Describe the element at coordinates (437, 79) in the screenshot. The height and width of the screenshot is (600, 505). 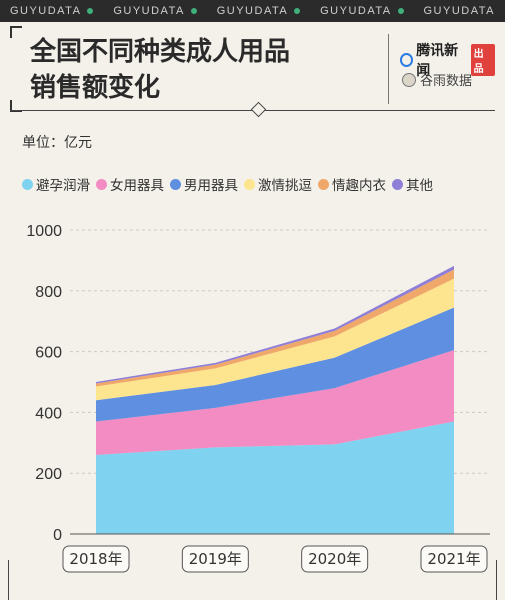
I see `guyu-data-brand: 谷雨数据` at that location.